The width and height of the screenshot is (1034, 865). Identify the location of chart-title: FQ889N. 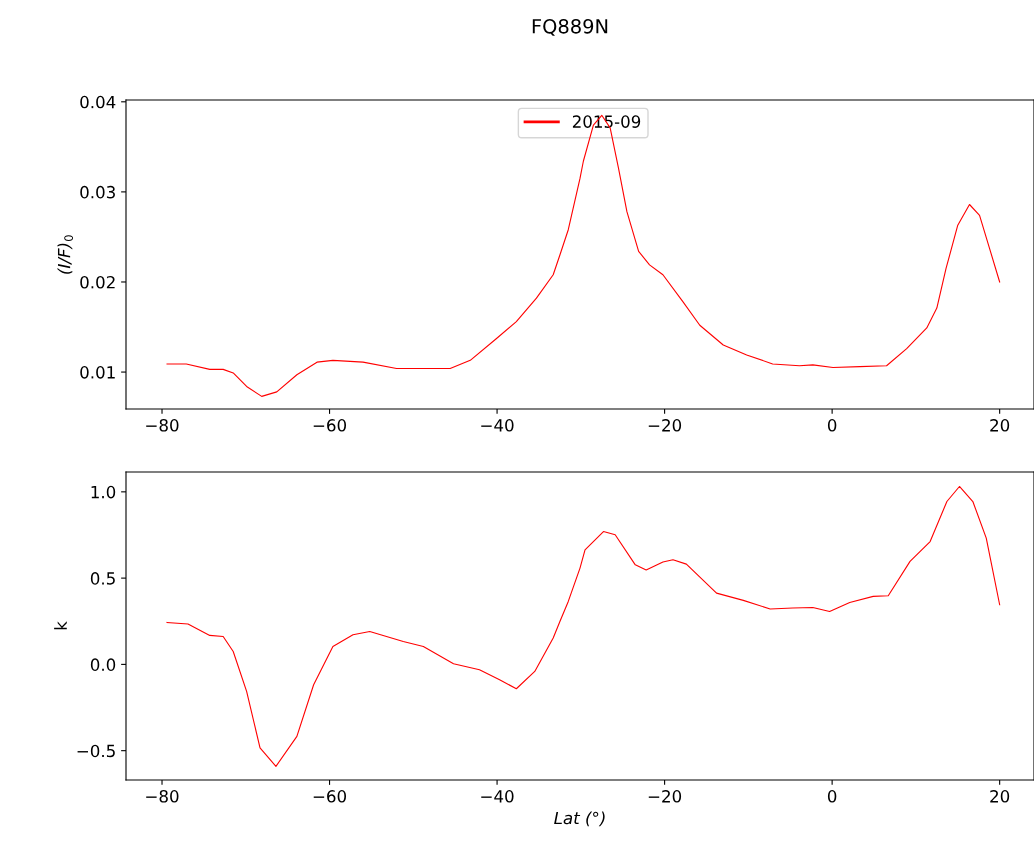
(570, 27).